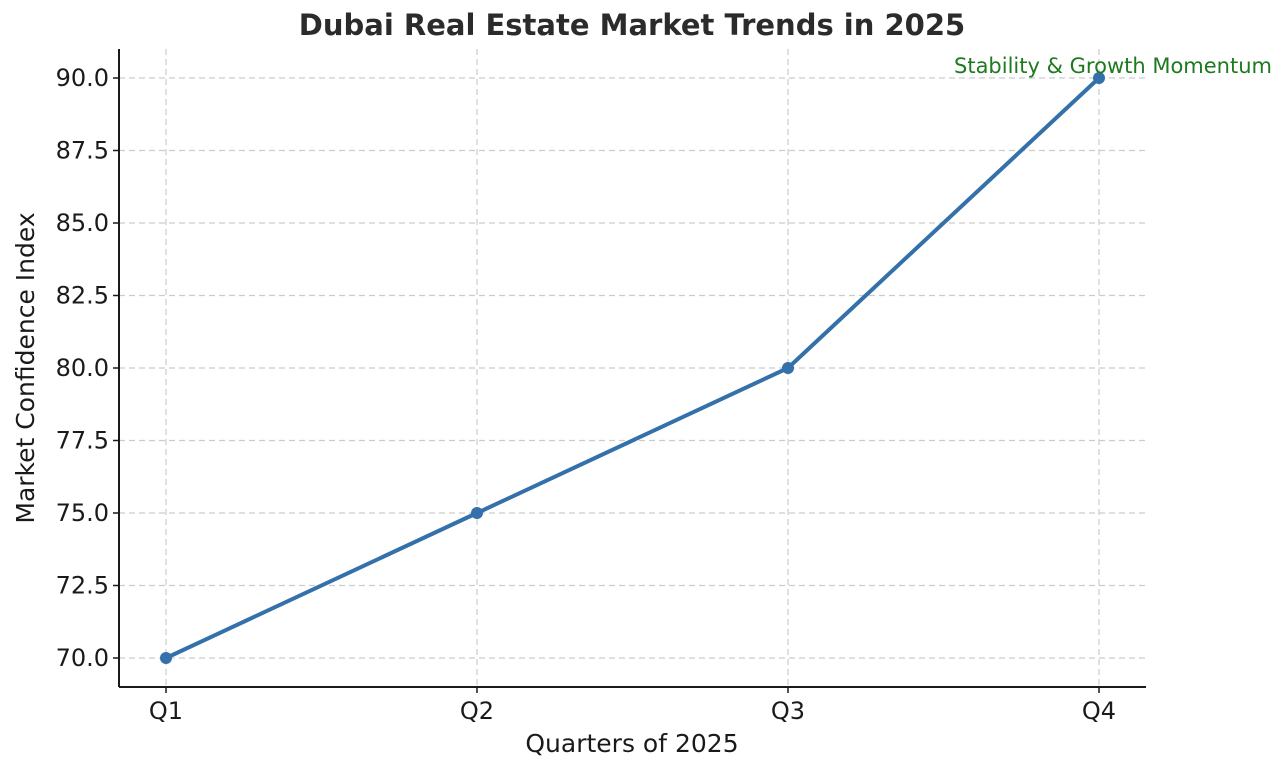 The height and width of the screenshot is (768, 1280). I want to click on x-axis-label: Quarters of 2025, so click(631, 743).